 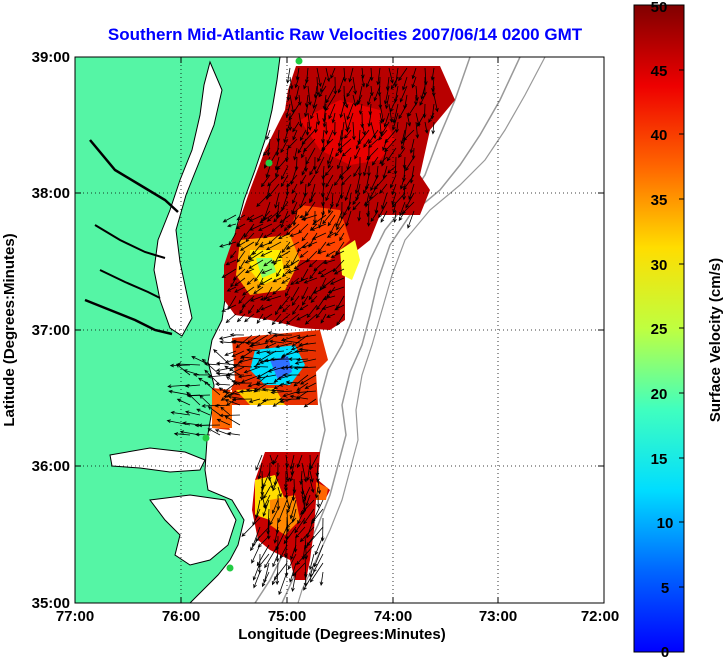 I want to click on colorbar-tick-label: 10, so click(x=665, y=523).